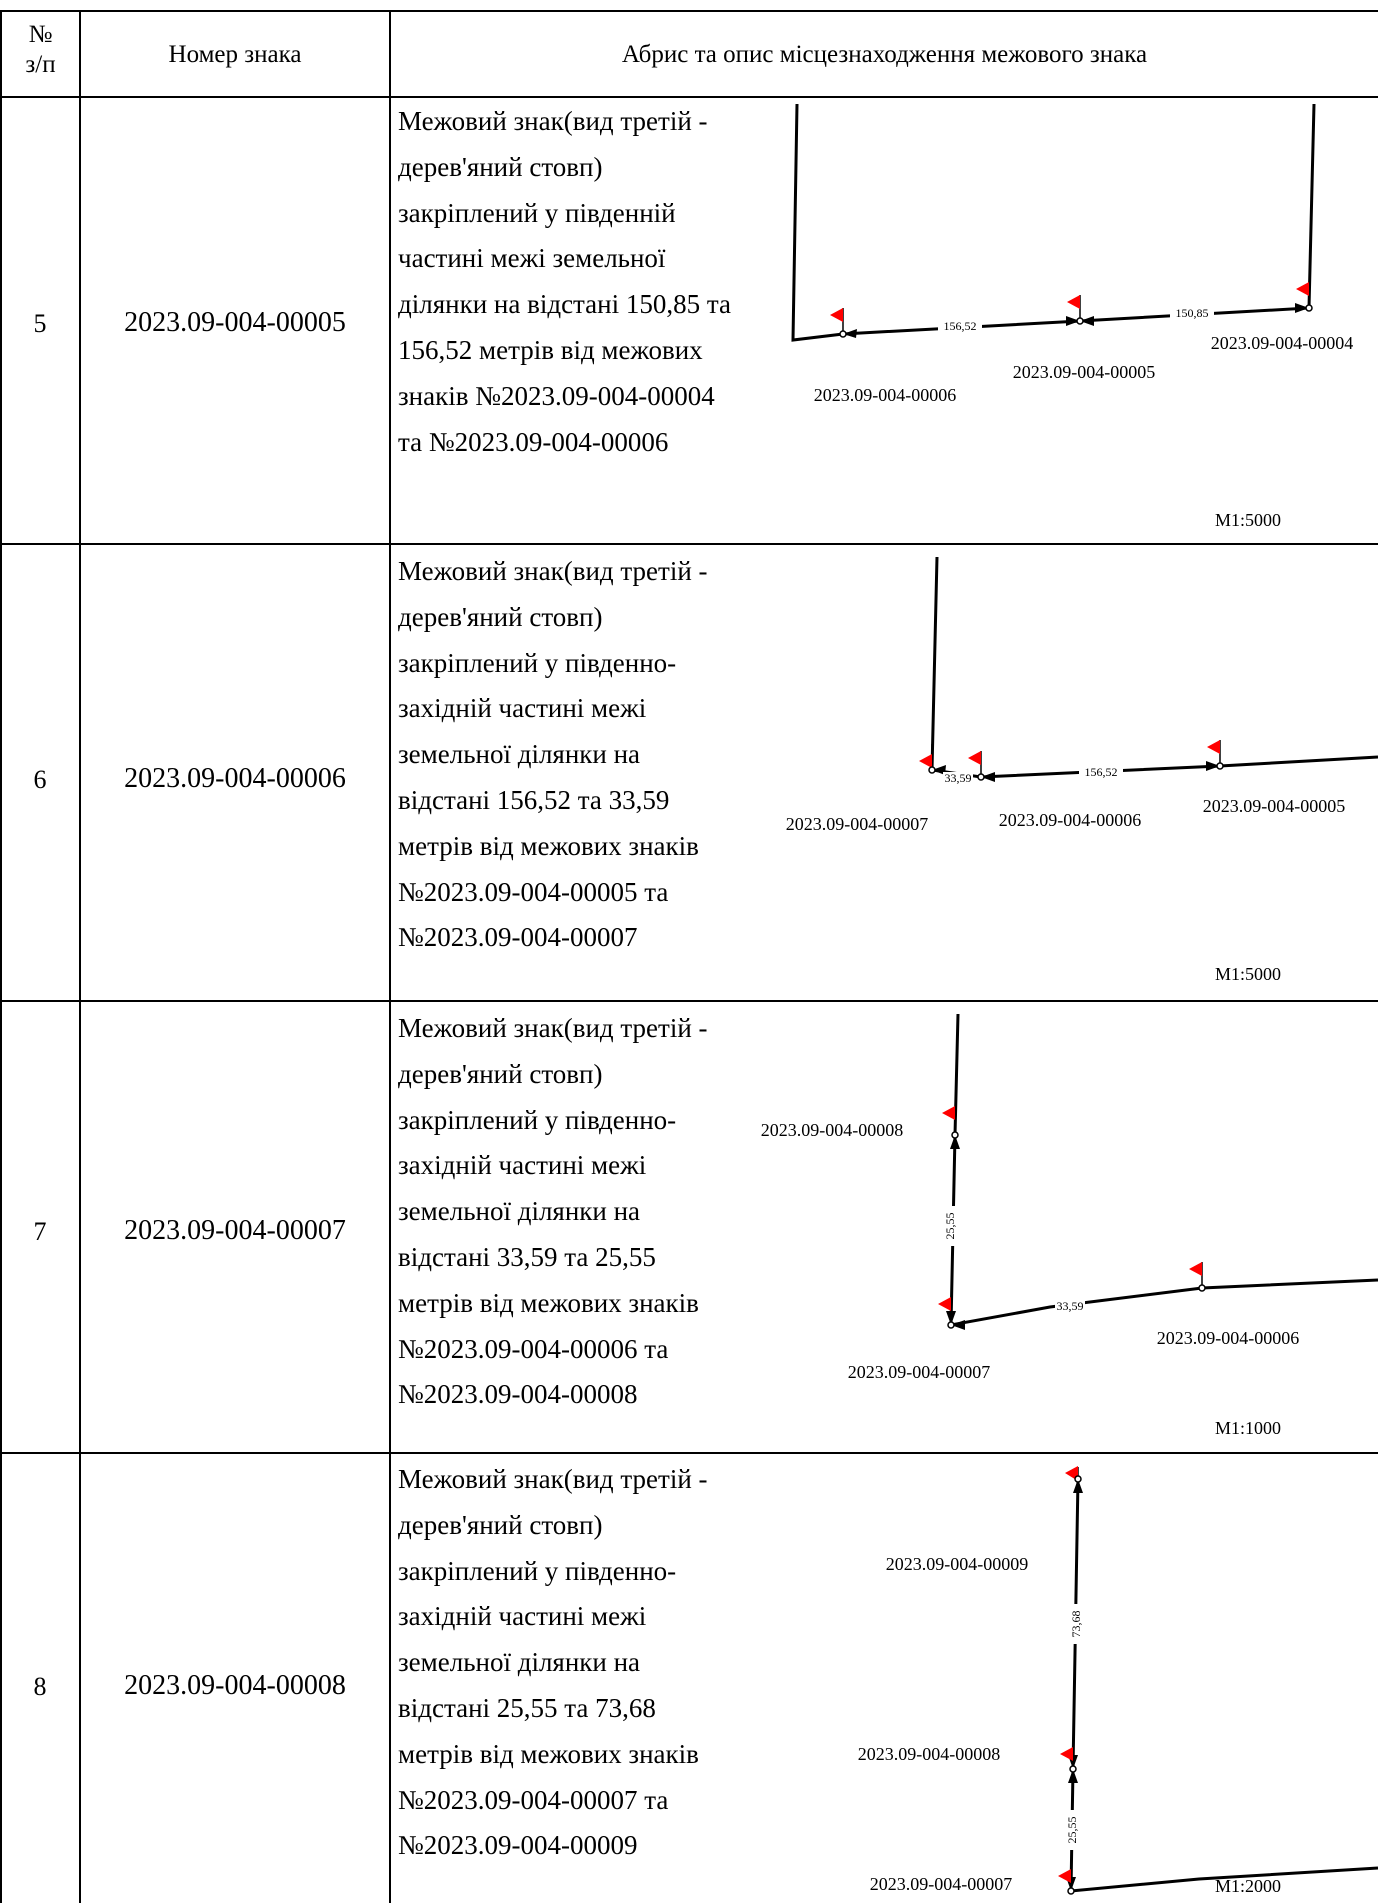  What do you see at coordinates (537, 212) in the screenshot?
I see `description-line: закріплений у південній` at bounding box center [537, 212].